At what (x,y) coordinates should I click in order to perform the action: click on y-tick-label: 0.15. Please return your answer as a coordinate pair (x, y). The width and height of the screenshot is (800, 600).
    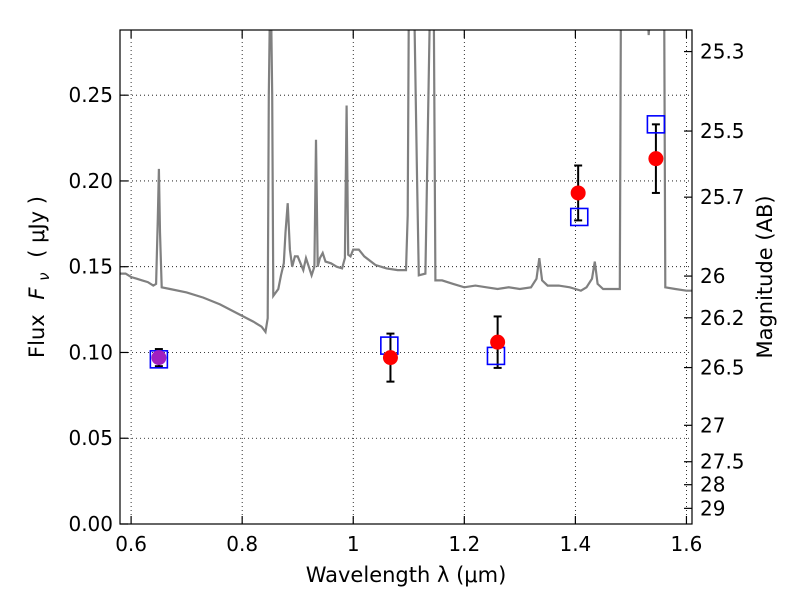
    Looking at the image, I should click on (90, 267).